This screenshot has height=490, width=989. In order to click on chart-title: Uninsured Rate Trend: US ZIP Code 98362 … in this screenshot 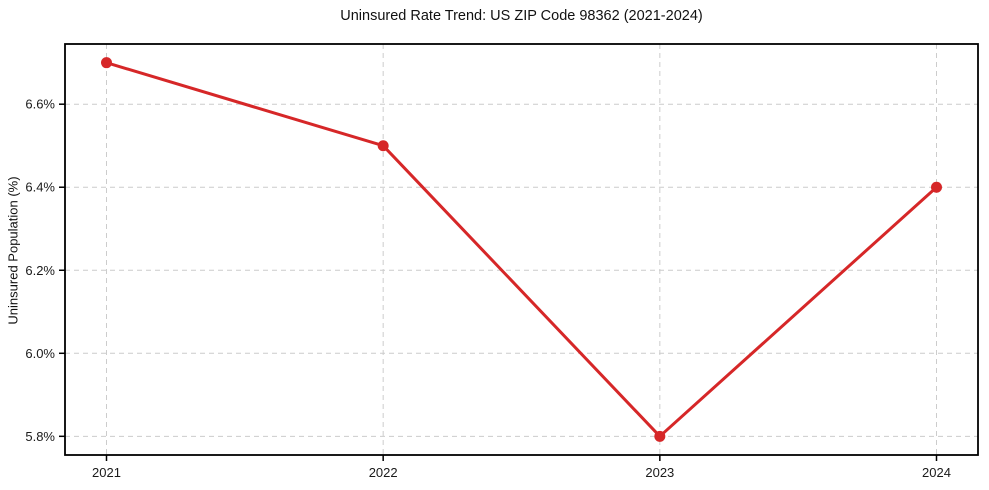, I will do `click(521, 16)`.